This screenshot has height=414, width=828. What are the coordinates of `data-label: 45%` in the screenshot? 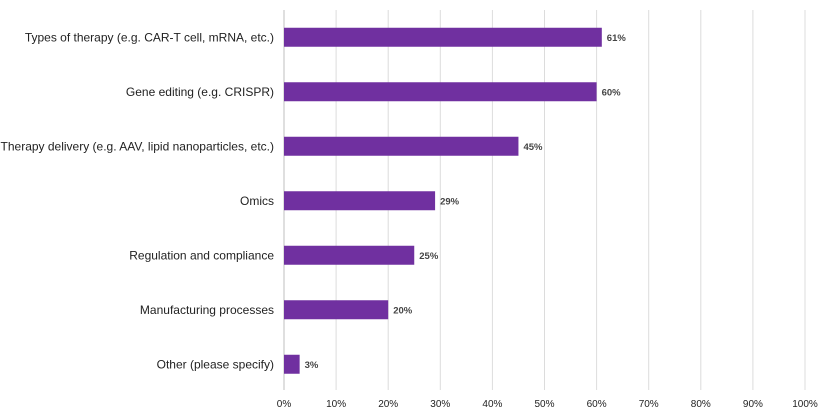 It's located at (533, 147).